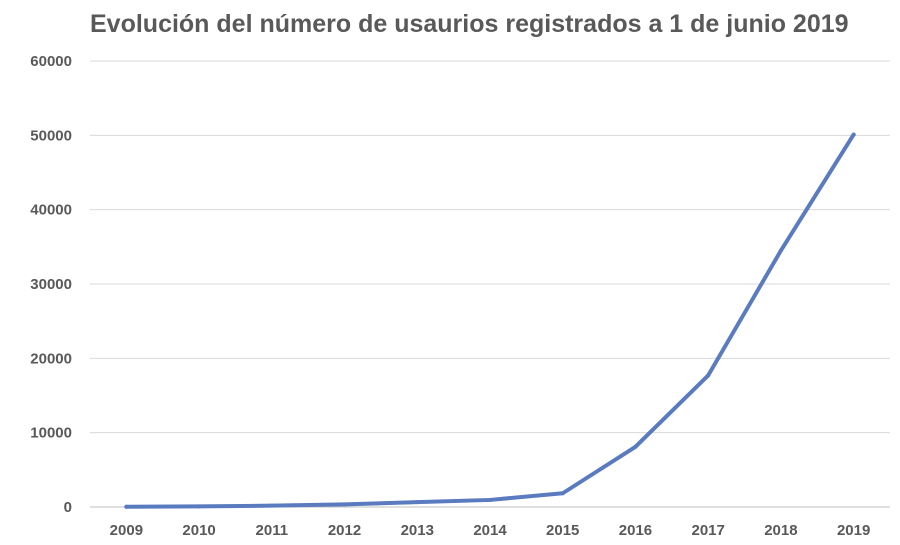  Describe the element at coordinates (272, 530) in the screenshot. I see `x-tick-label: 2011` at that location.